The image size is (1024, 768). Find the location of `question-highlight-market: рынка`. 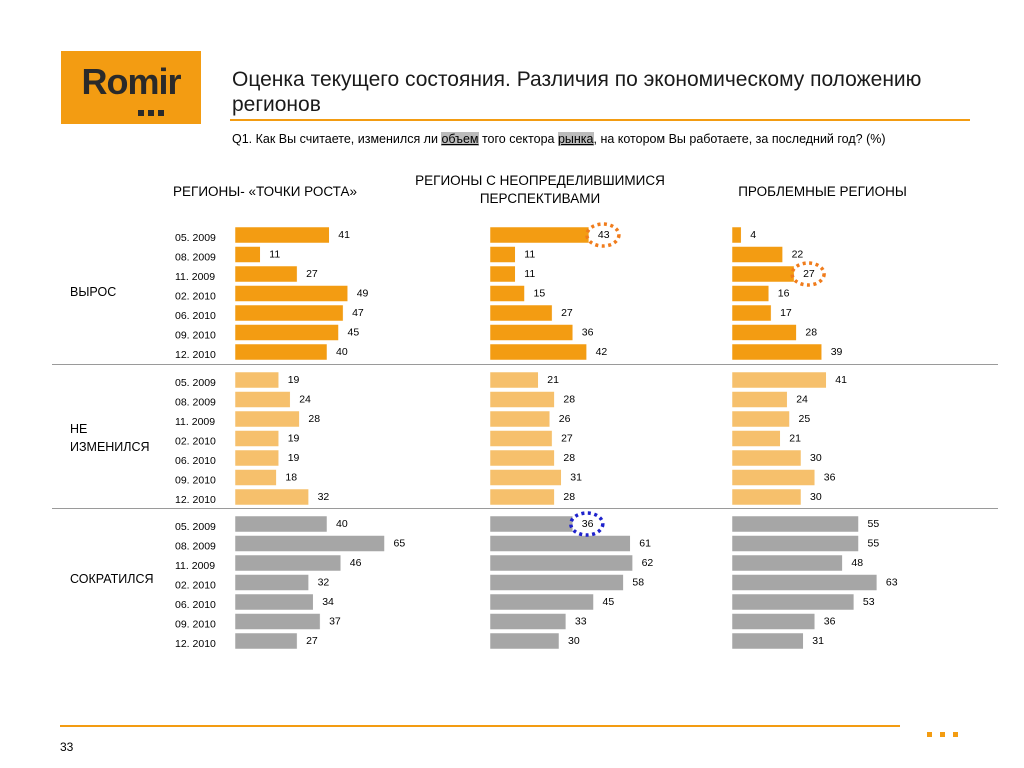

question-highlight-market: рынка is located at coordinates (575, 139).